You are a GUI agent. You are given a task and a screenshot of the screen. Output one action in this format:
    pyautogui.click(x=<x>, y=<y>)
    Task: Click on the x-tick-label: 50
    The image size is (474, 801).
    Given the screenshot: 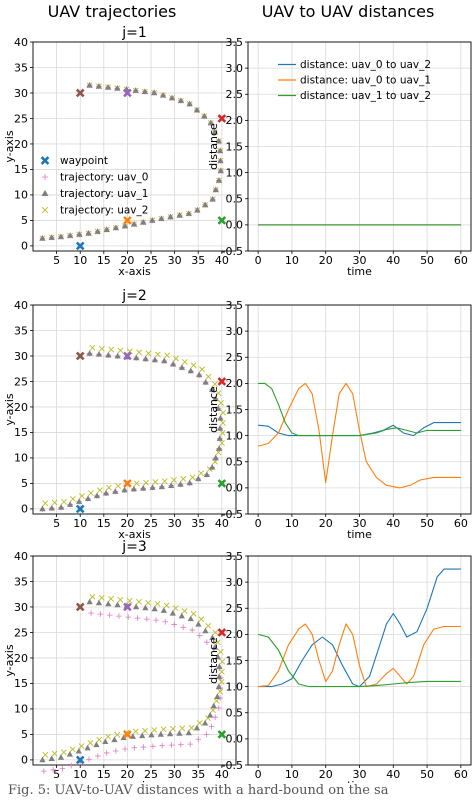 What is the action you would take?
    pyautogui.click(x=427, y=523)
    